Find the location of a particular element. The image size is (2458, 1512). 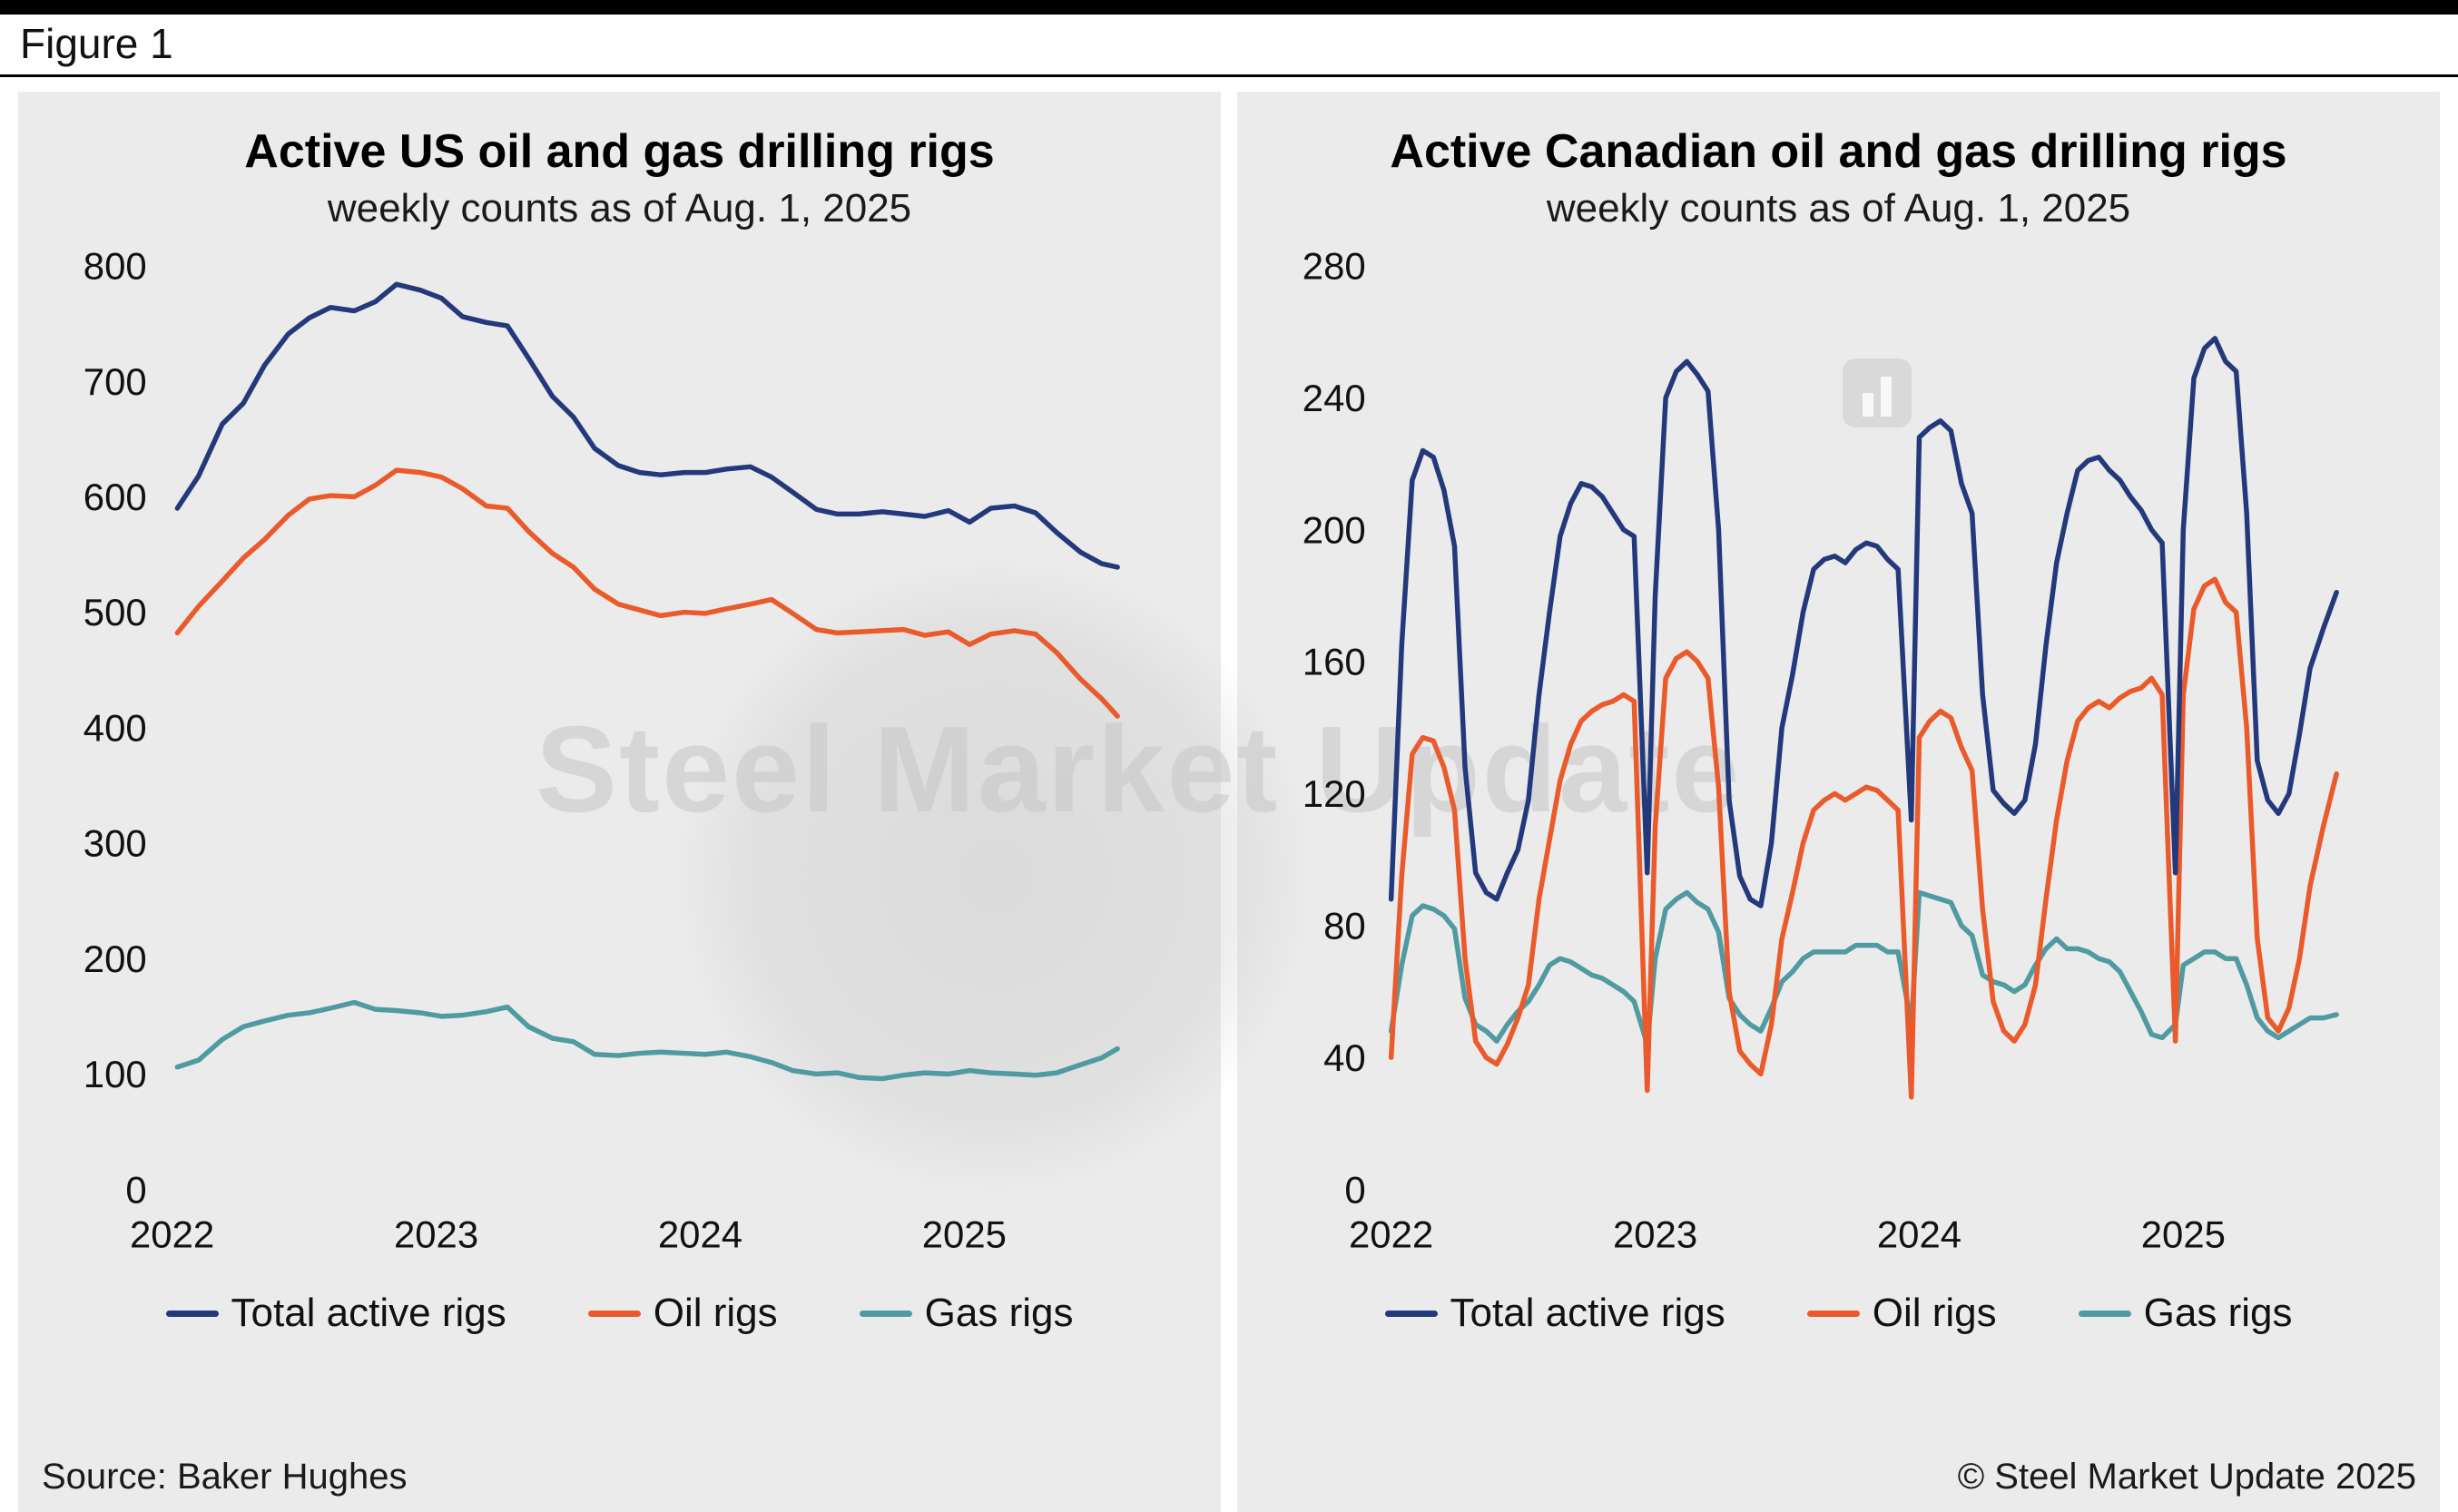

copyright-note: © Steel Market Update 2025 is located at coordinates (2187, 1477).